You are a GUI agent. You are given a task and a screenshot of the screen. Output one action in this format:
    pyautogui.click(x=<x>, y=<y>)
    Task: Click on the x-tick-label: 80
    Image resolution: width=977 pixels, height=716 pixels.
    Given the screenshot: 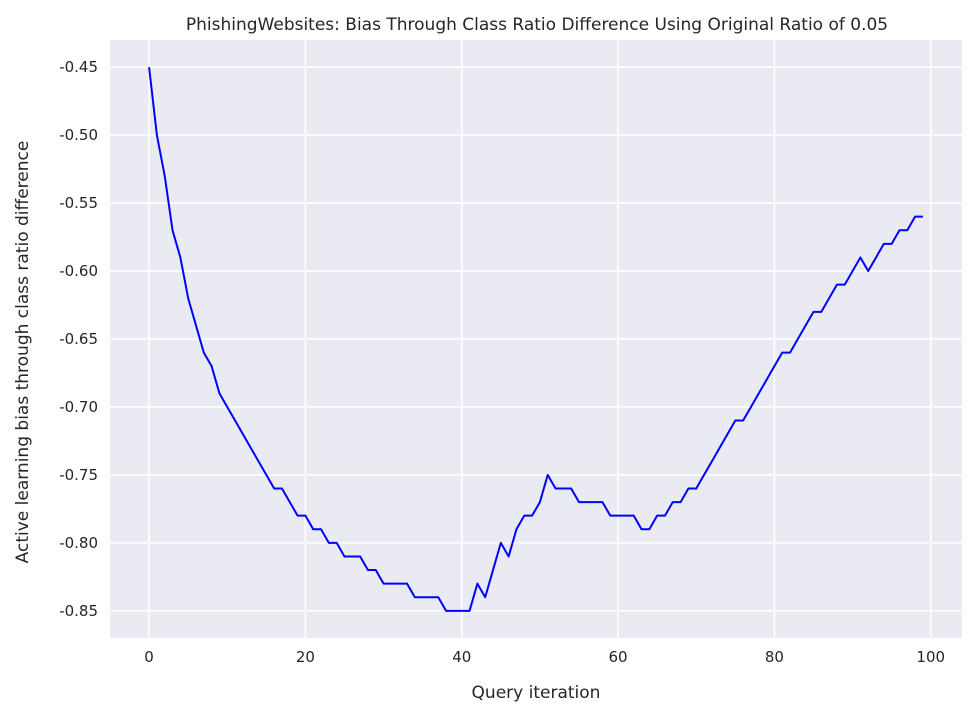 What is the action you would take?
    pyautogui.click(x=774, y=657)
    